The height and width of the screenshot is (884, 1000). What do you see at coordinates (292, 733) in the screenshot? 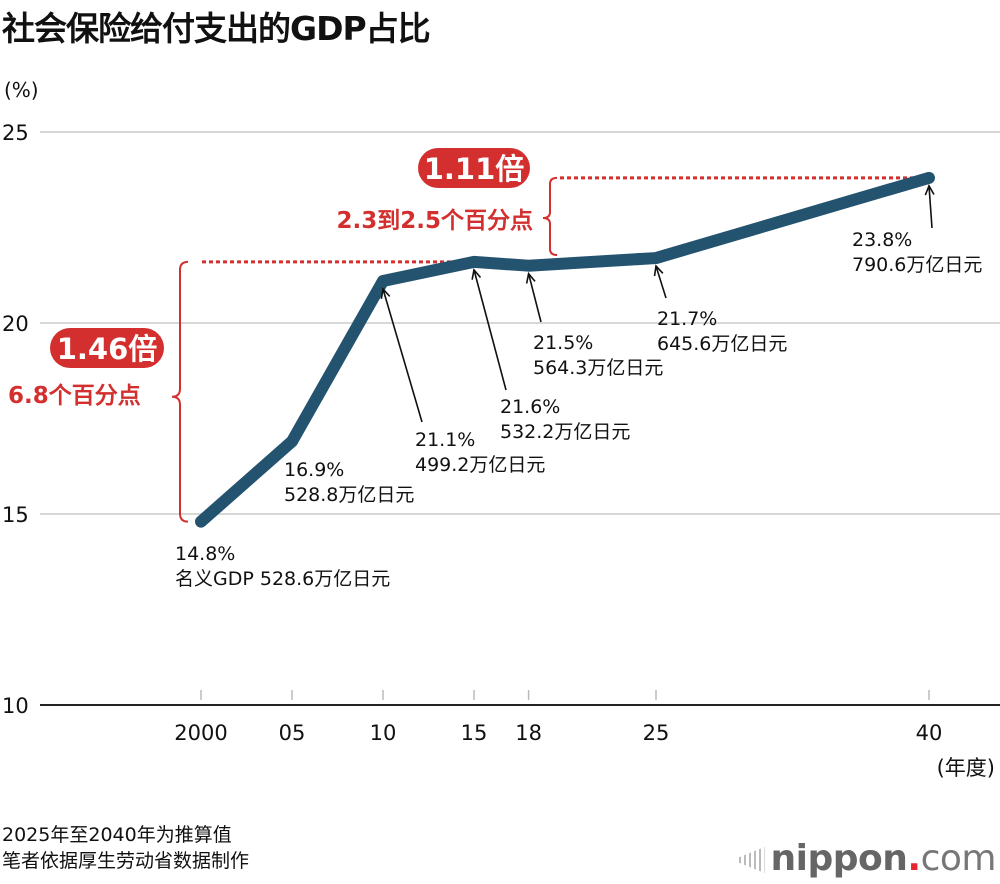
I see `x-tick-label: 05` at bounding box center [292, 733].